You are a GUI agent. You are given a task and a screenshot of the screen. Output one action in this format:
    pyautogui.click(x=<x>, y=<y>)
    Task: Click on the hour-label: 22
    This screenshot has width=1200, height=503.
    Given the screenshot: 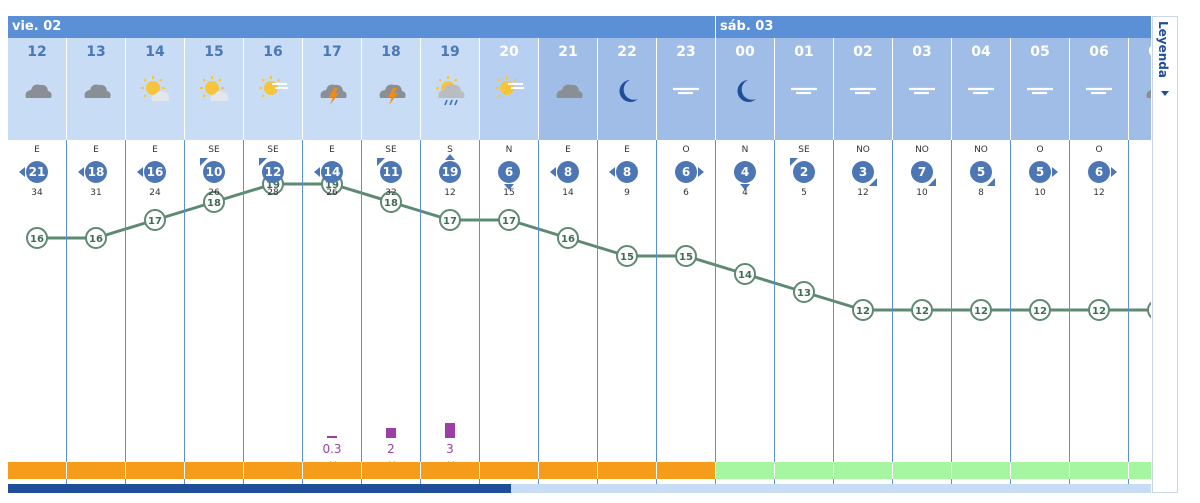 What is the action you would take?
    pyautogui.click(x=627, y=52)
    